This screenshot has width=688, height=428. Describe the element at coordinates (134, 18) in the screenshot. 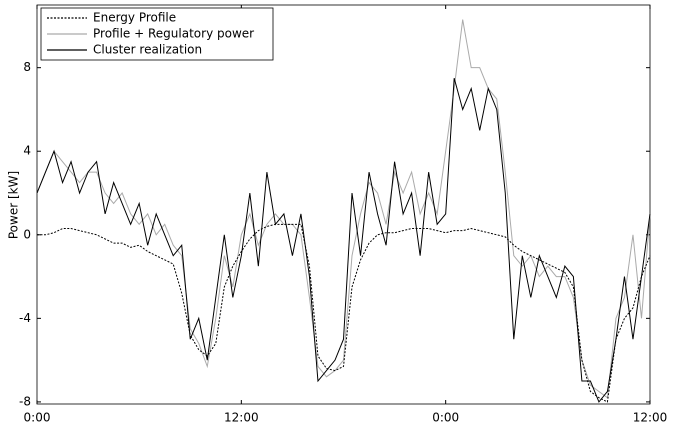

I see `legend-label: Energy Profile` at that location.